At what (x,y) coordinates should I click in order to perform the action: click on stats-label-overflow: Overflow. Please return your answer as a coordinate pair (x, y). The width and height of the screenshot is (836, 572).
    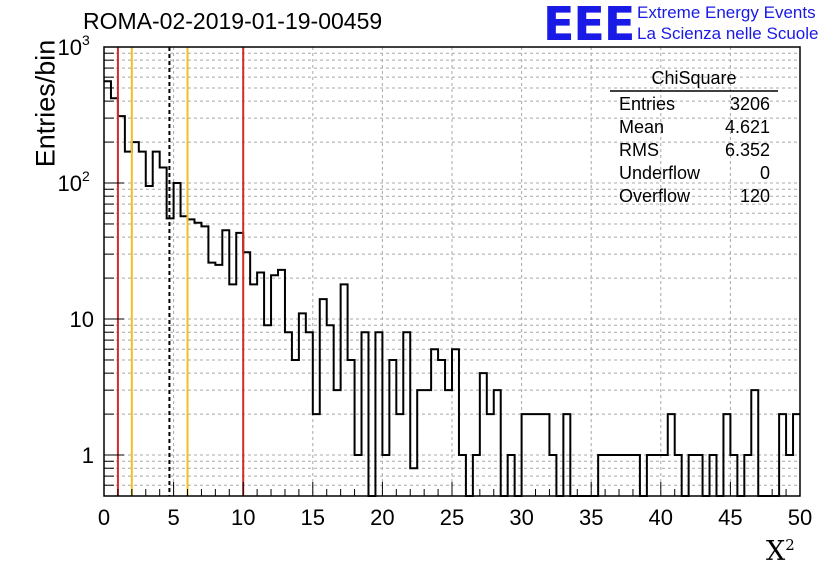
    Looking at the image, I should click on (655, 196).